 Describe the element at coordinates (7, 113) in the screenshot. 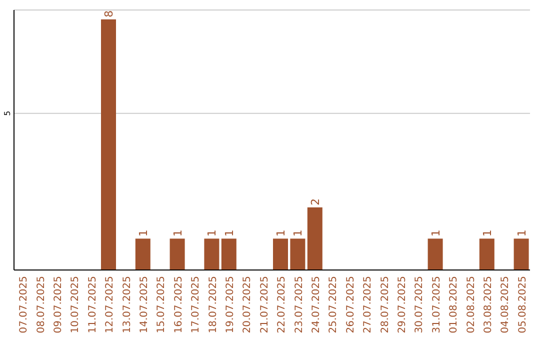

I see `y-tick-label: 5` at that location.